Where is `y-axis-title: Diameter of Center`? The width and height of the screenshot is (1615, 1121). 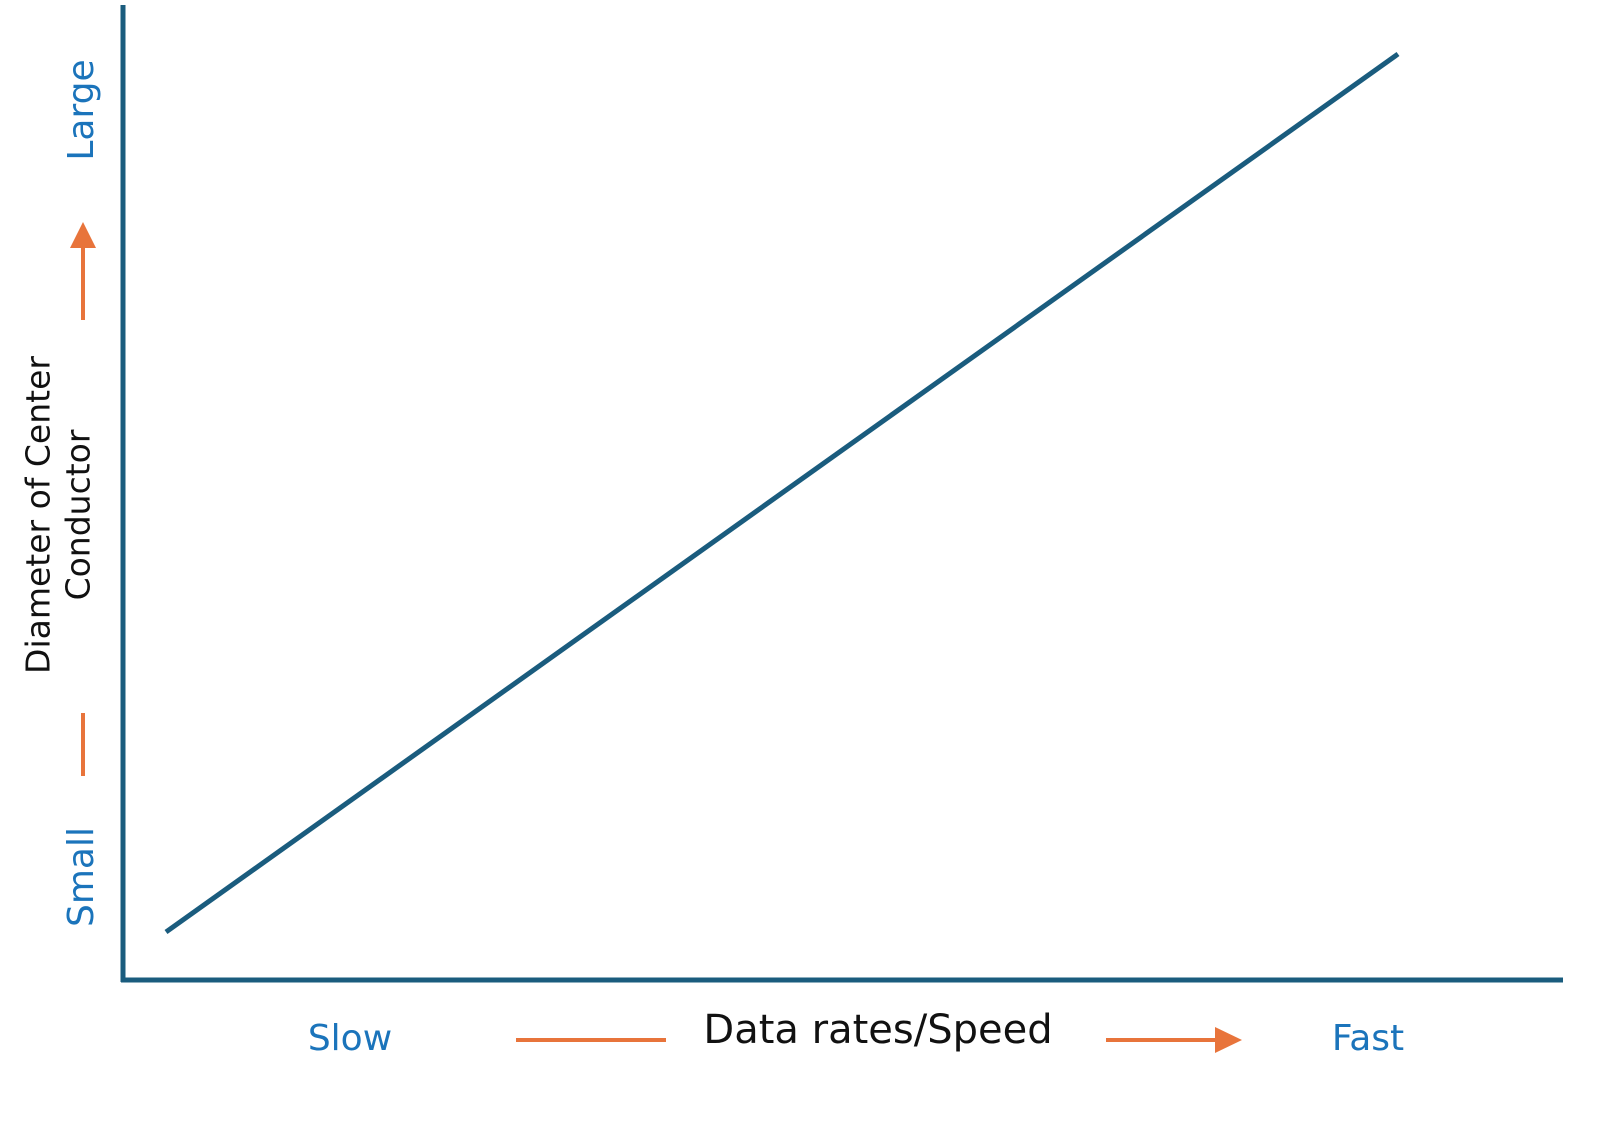
y-axis-title: Diameter of Center is located at coordinates (38, 515).